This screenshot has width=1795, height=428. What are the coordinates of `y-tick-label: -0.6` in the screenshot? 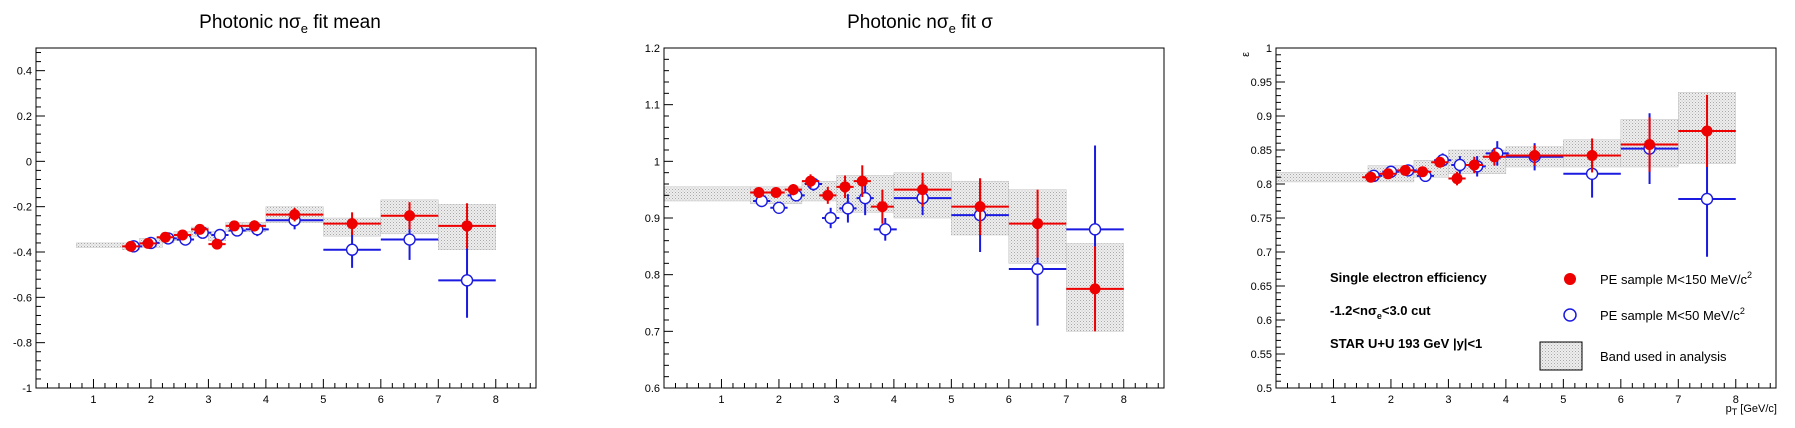 It's located at (22, 298).